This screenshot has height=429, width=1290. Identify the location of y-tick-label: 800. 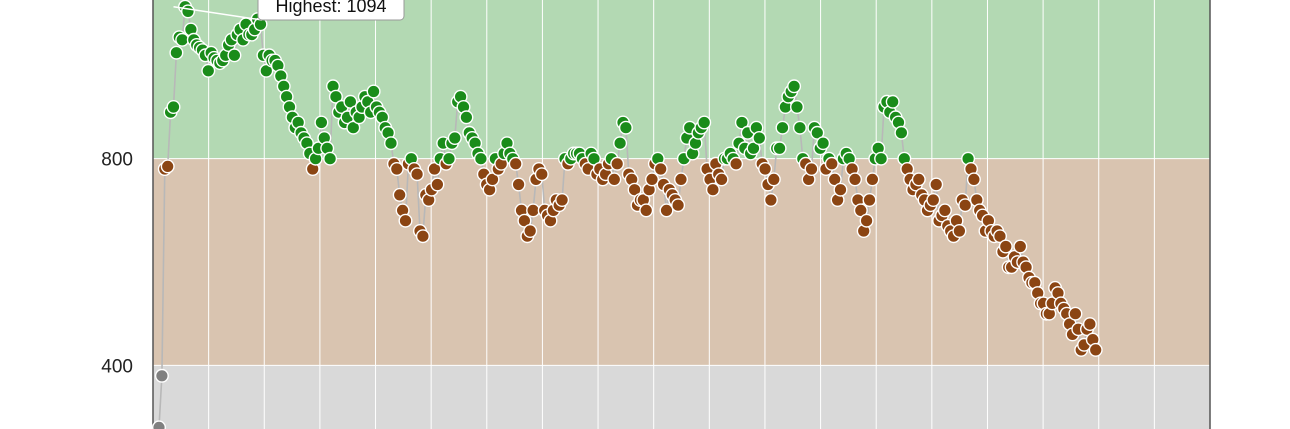
(117, 160).